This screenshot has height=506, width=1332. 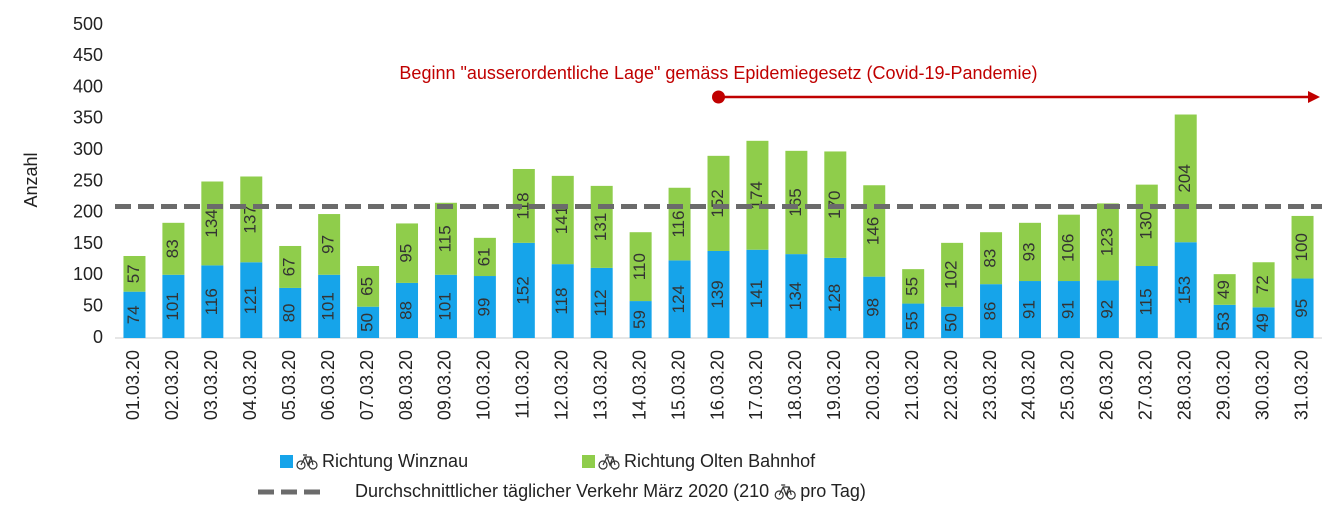 What do you see at coordinates (307, 462) in the screenshot?
I see `bike-icon` at bounding box center [307, 462].